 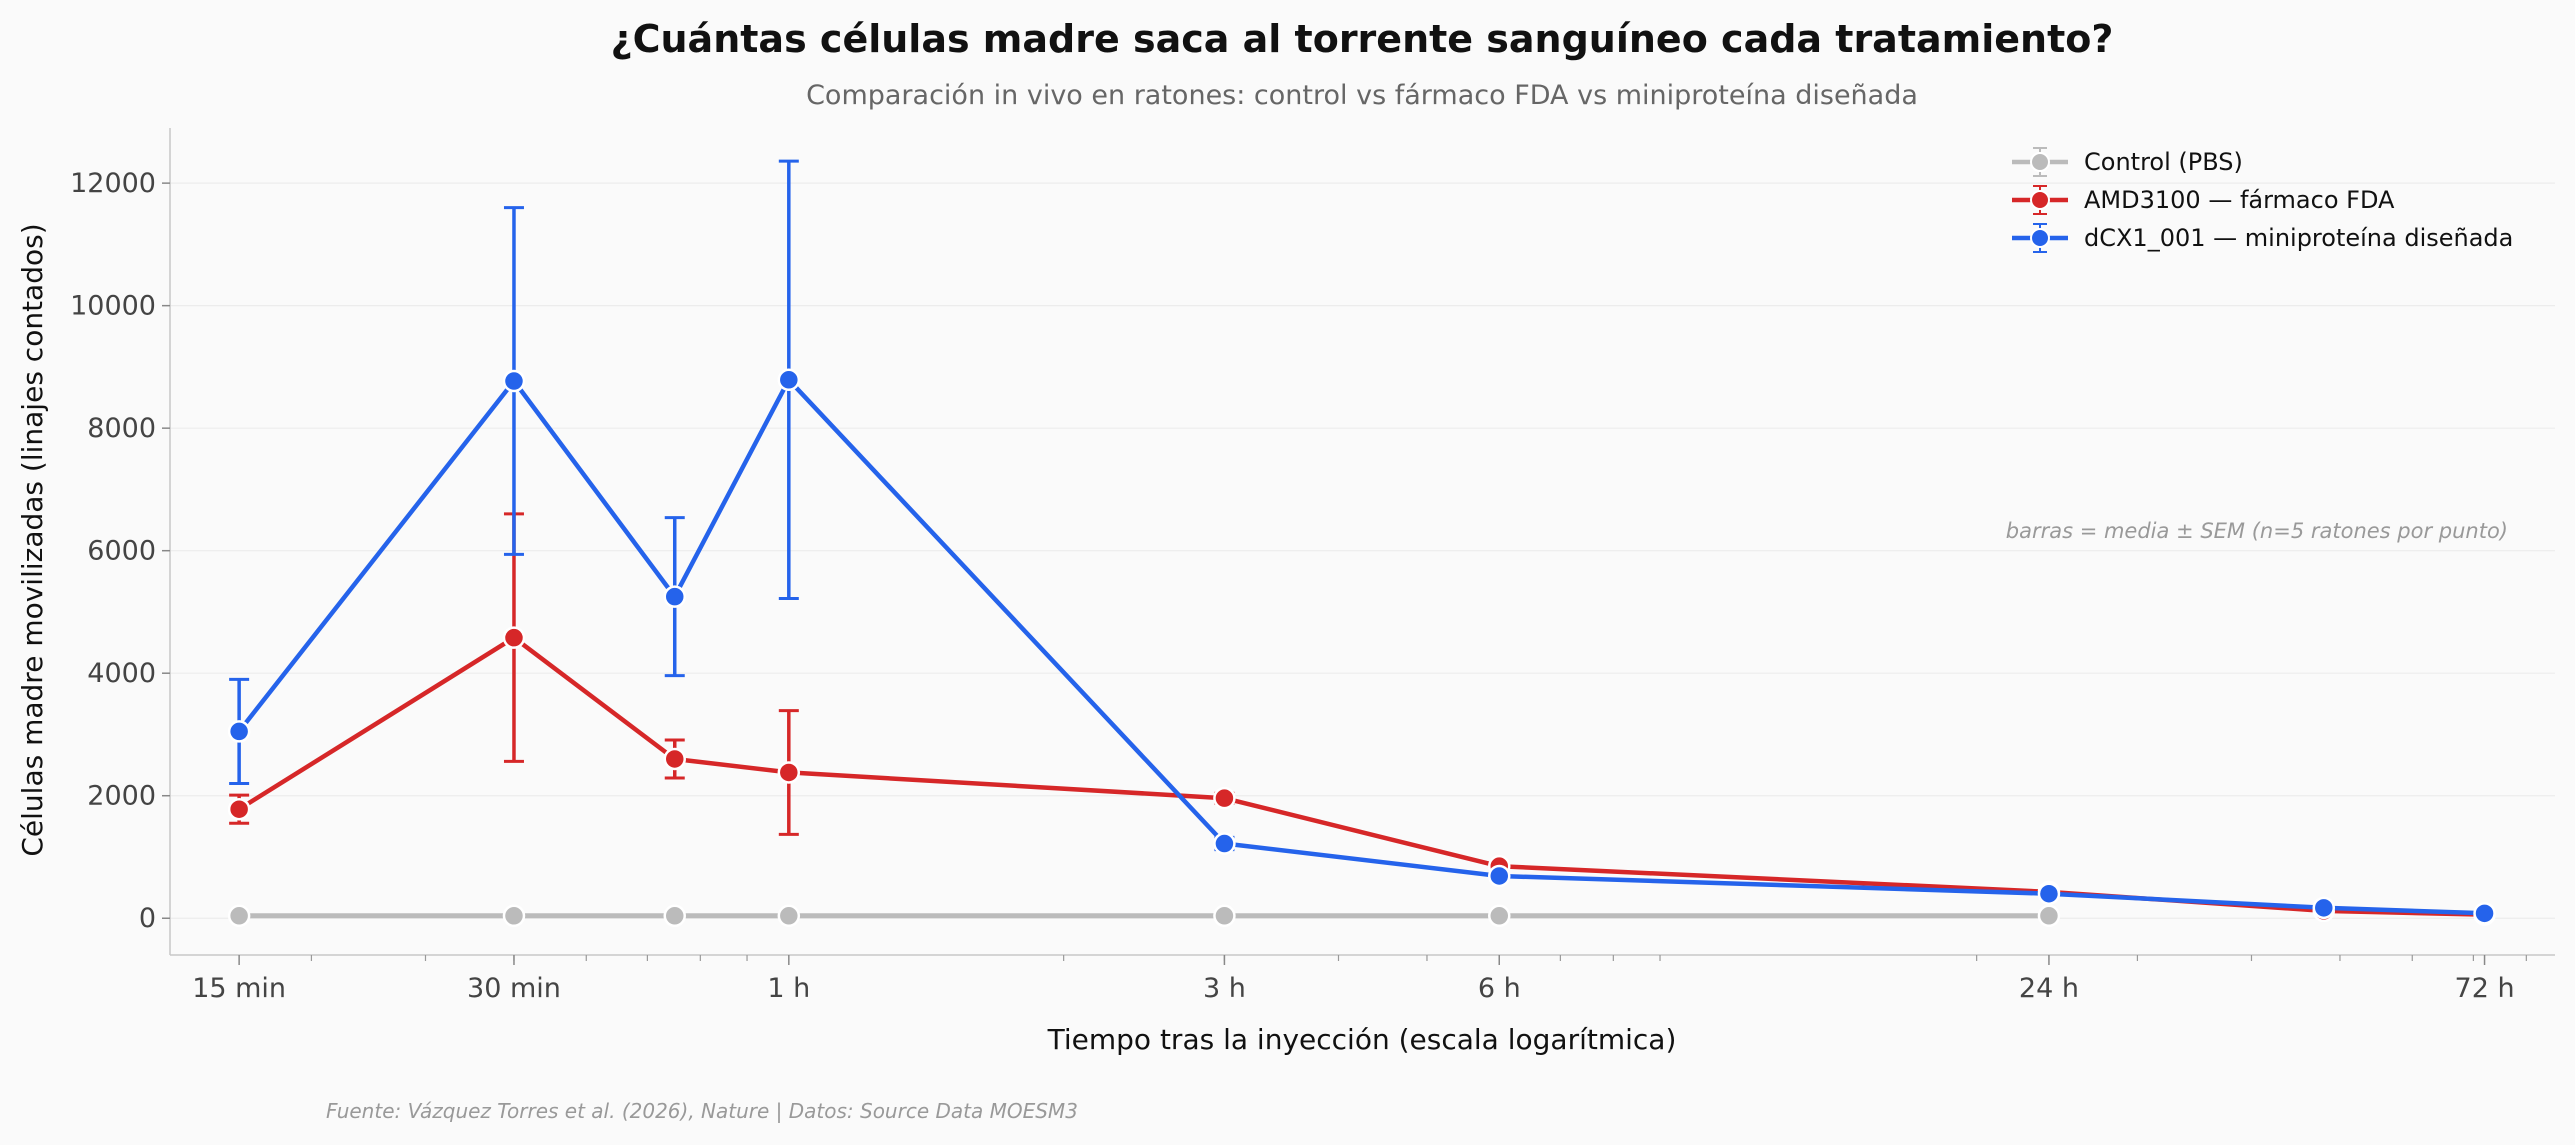 What do you see at coordinates (788, 988) in the screenshot?
I see `x-tick-label: 1 h` at bounding box center [788, 988].